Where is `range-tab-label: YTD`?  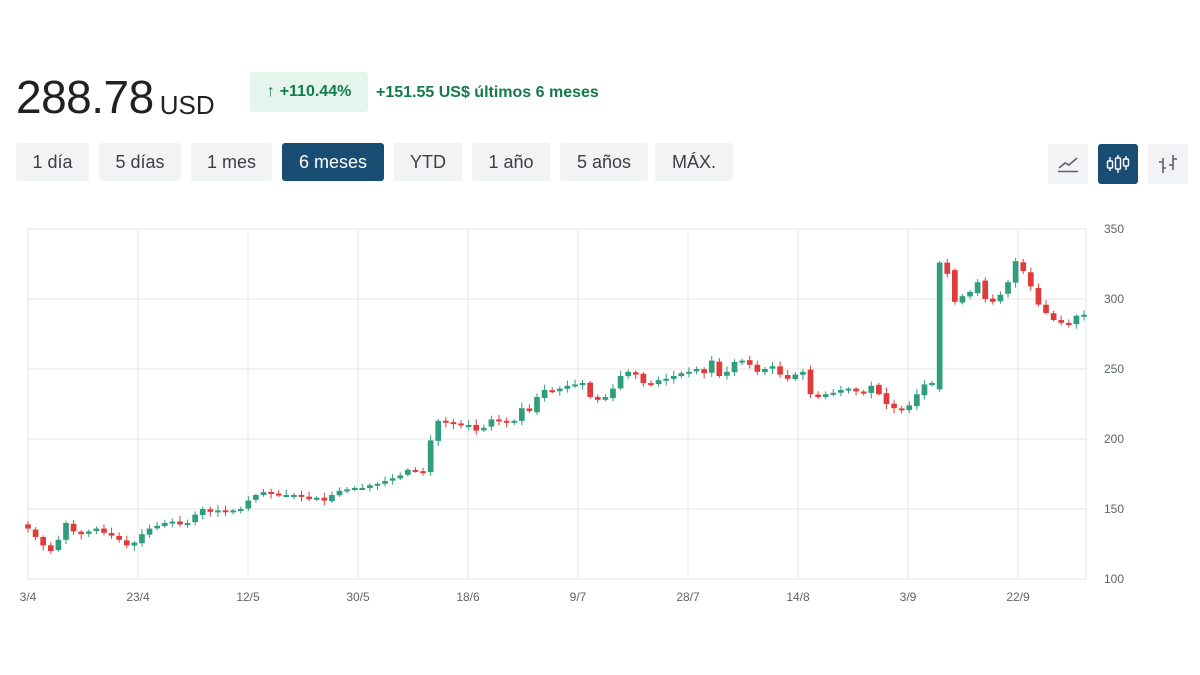
range-tab-label: YTD is located at coordinates (428, 161).